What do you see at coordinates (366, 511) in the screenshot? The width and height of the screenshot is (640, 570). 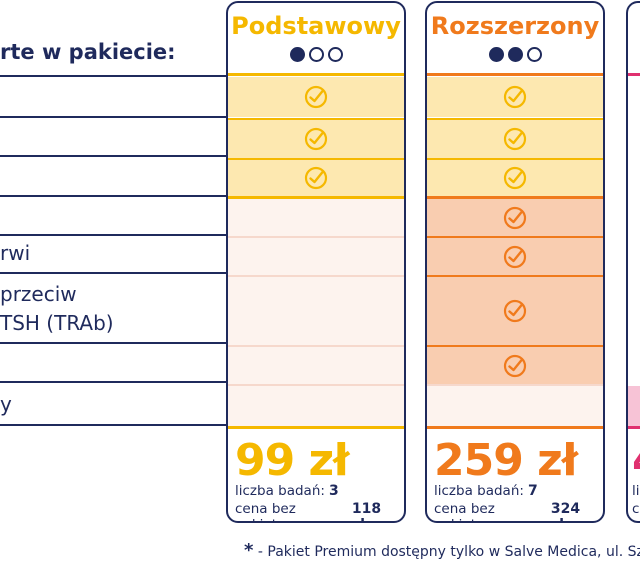 I see `price-without-package-value: 118 zł` at bounding box center [366, 511].